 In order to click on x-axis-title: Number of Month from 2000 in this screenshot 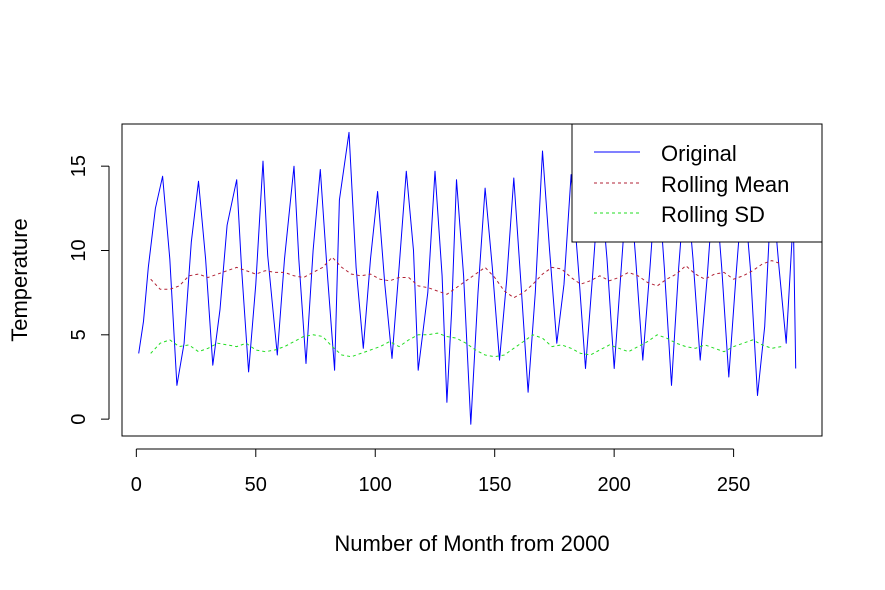, I will do `click(471, 543)`.